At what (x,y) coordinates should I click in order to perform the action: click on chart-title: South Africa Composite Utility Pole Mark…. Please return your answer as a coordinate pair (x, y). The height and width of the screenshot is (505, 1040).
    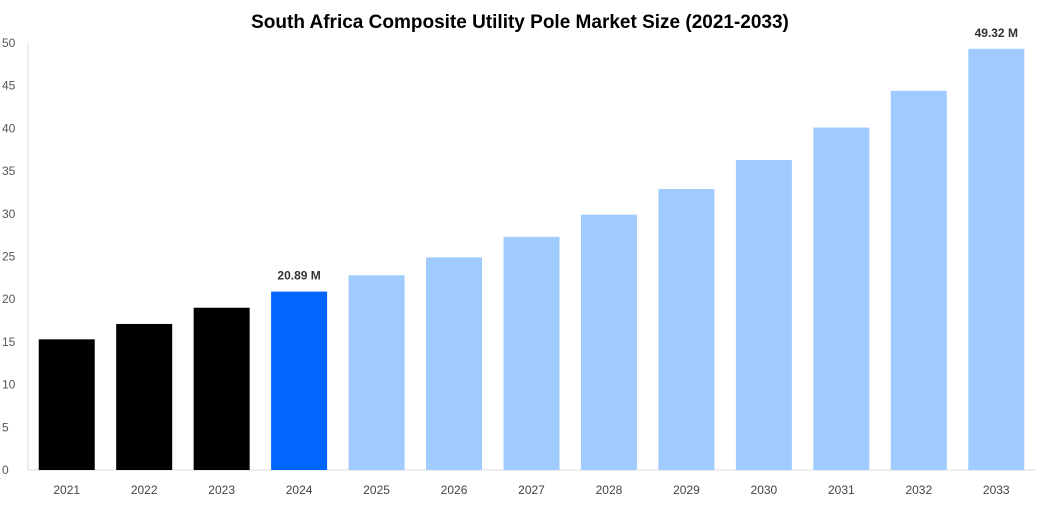
    Looking at the image, I should click on (520, 22).